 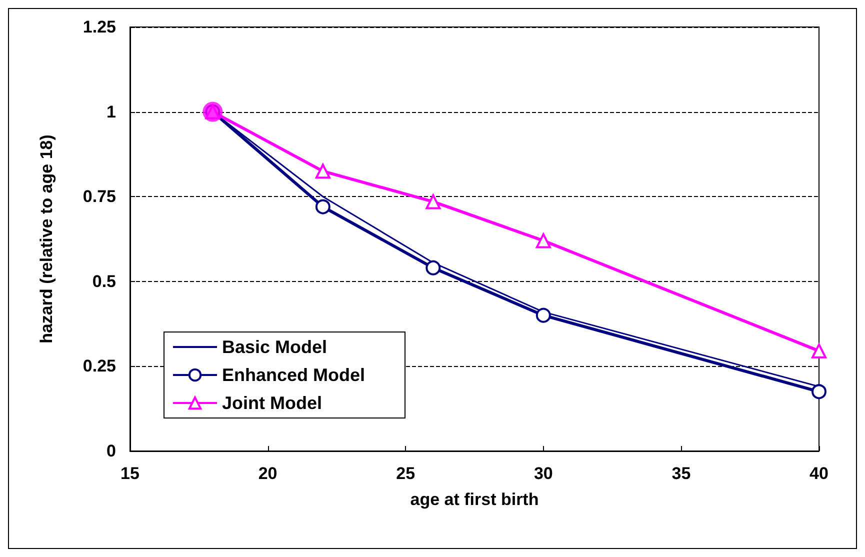 I want to click on x-tick-label: 40, so click(x=819, y=473).